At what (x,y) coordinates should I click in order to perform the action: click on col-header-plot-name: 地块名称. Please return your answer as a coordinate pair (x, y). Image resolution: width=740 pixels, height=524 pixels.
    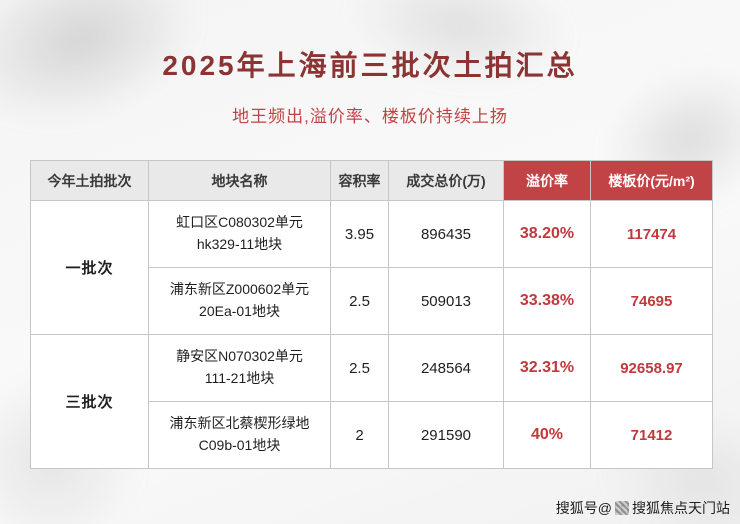
    Looking at the image, I should click on (239, 180).